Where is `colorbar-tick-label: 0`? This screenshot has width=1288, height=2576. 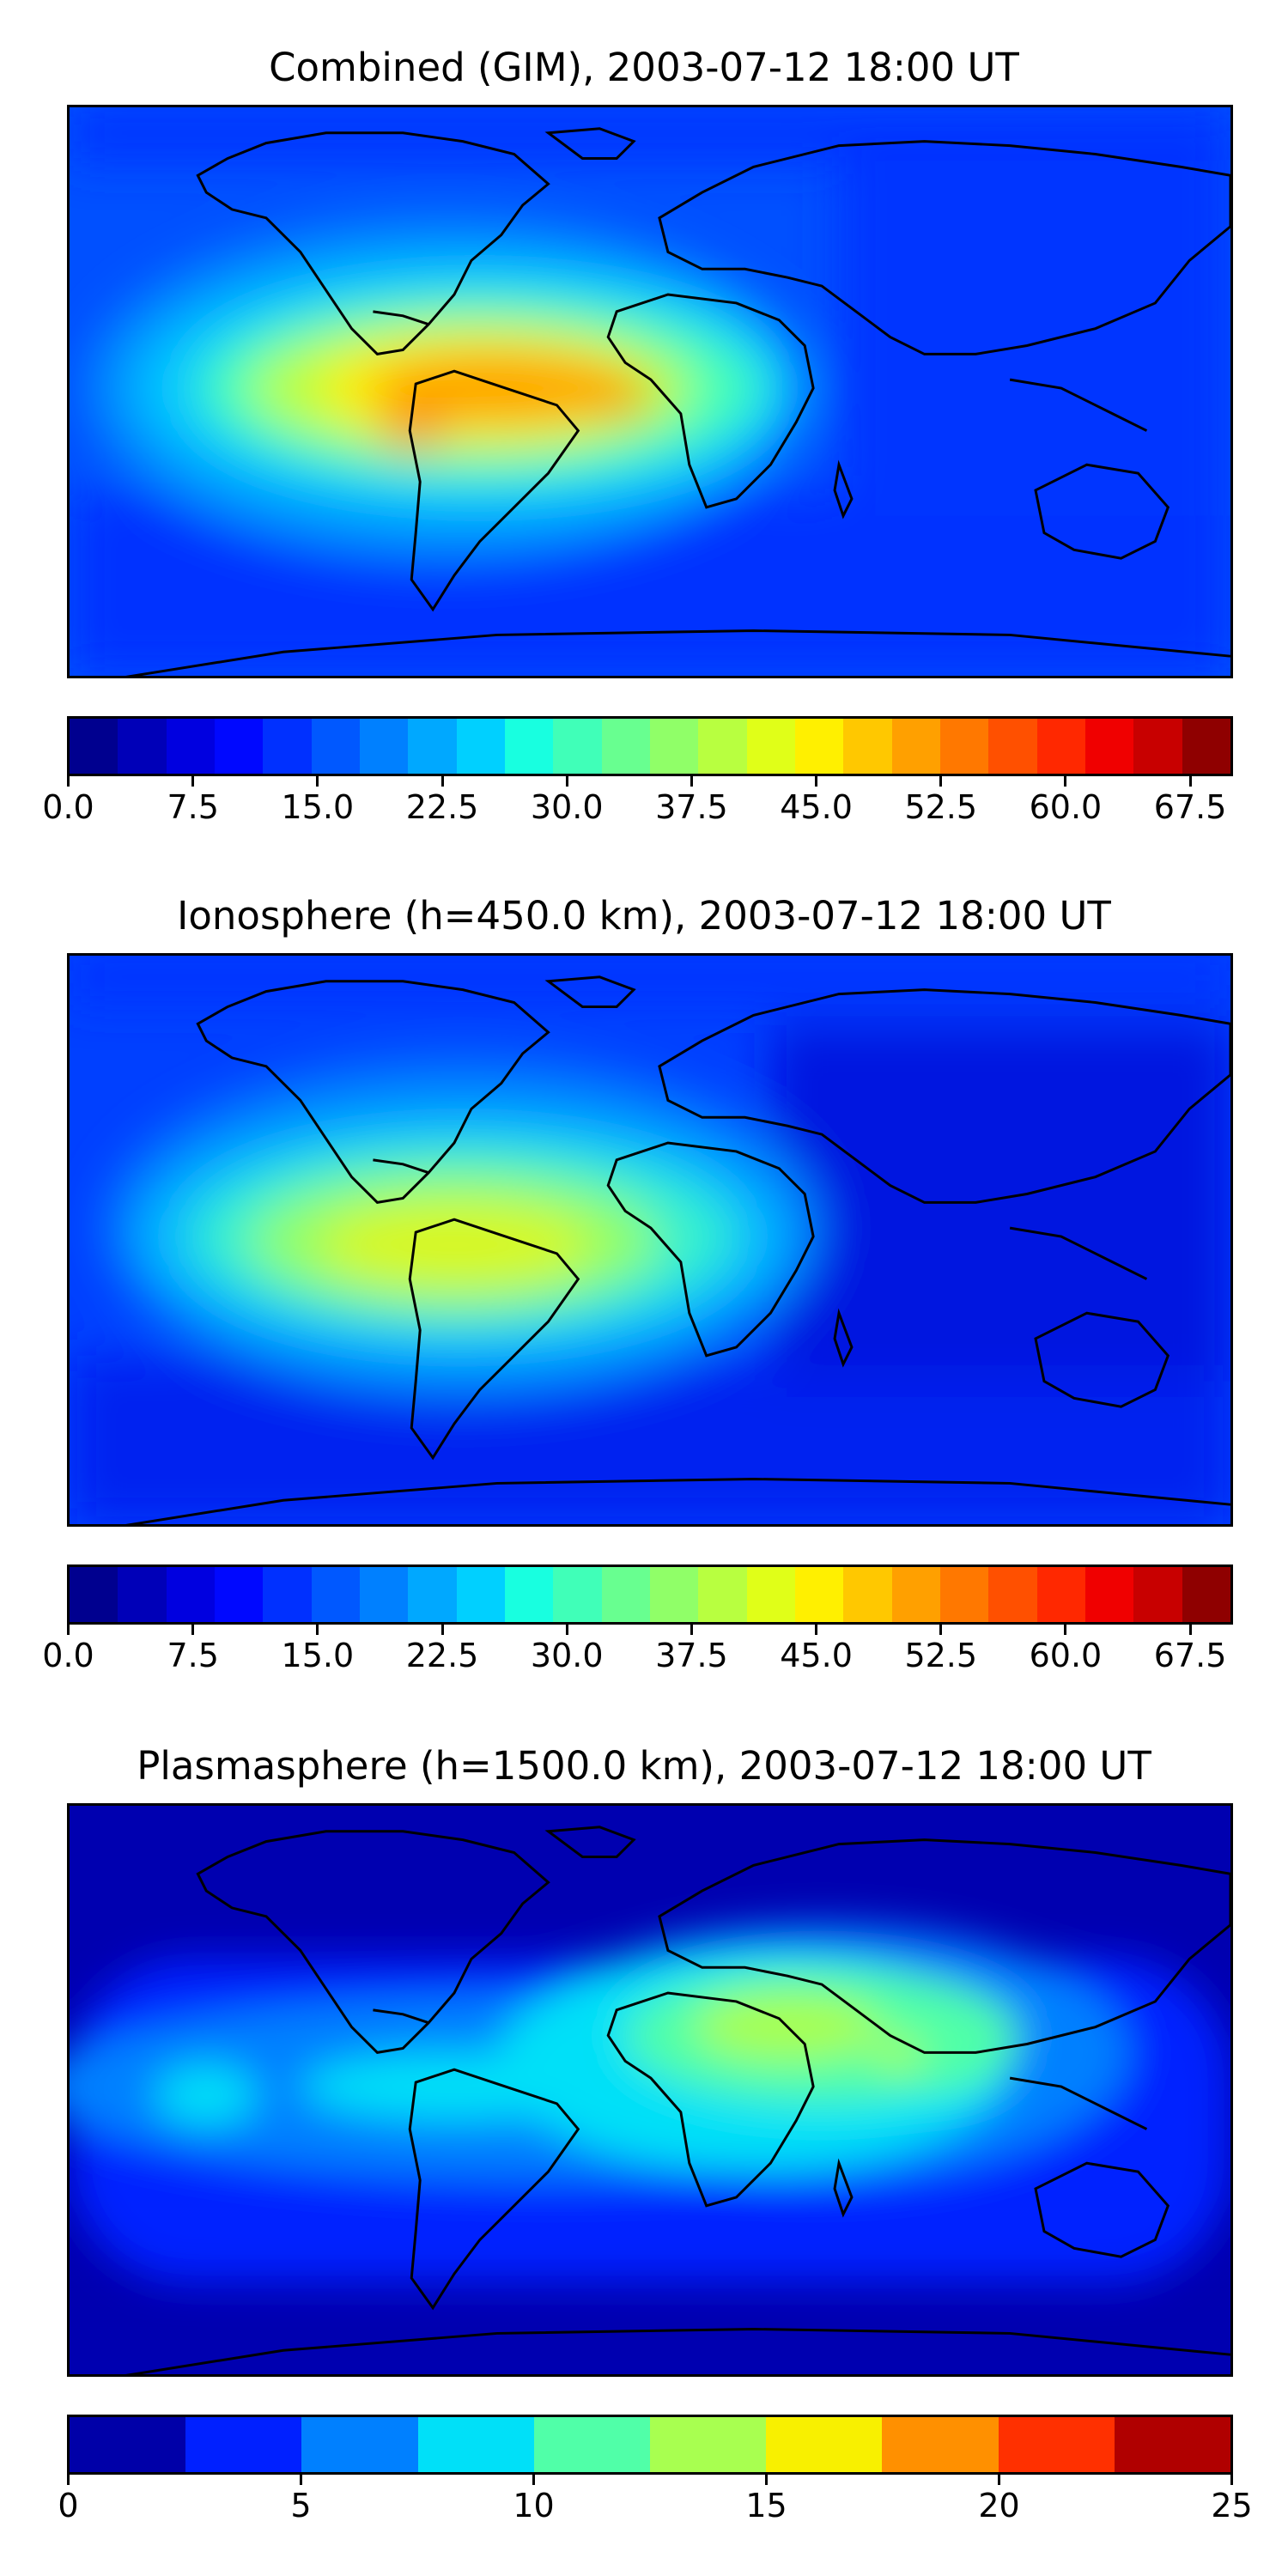
colorbar-tick-label: 0 is located at coordinates (69, 2506).